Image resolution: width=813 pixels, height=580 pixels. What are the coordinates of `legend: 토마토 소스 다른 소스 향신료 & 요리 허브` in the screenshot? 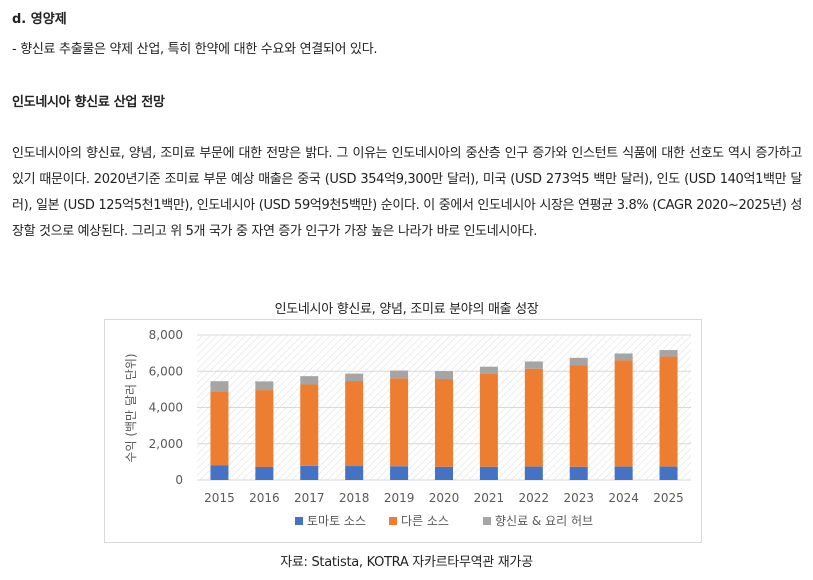 It's located at (444, 521).